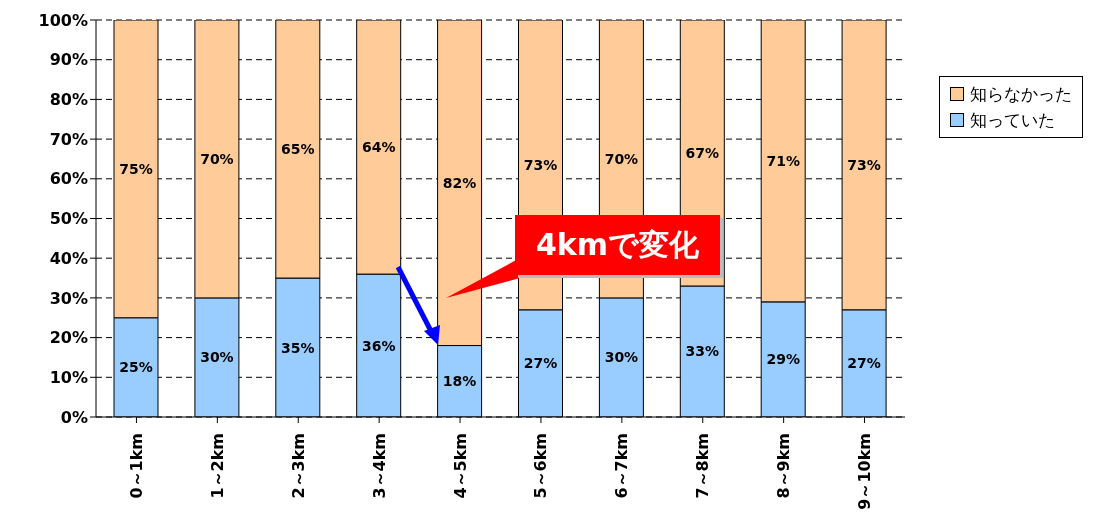 This screenshot has width=1099, height=529. Describe the element at coordinates (68, 139) in the screenshot. I see `y-tick-label: 70%` at that location.